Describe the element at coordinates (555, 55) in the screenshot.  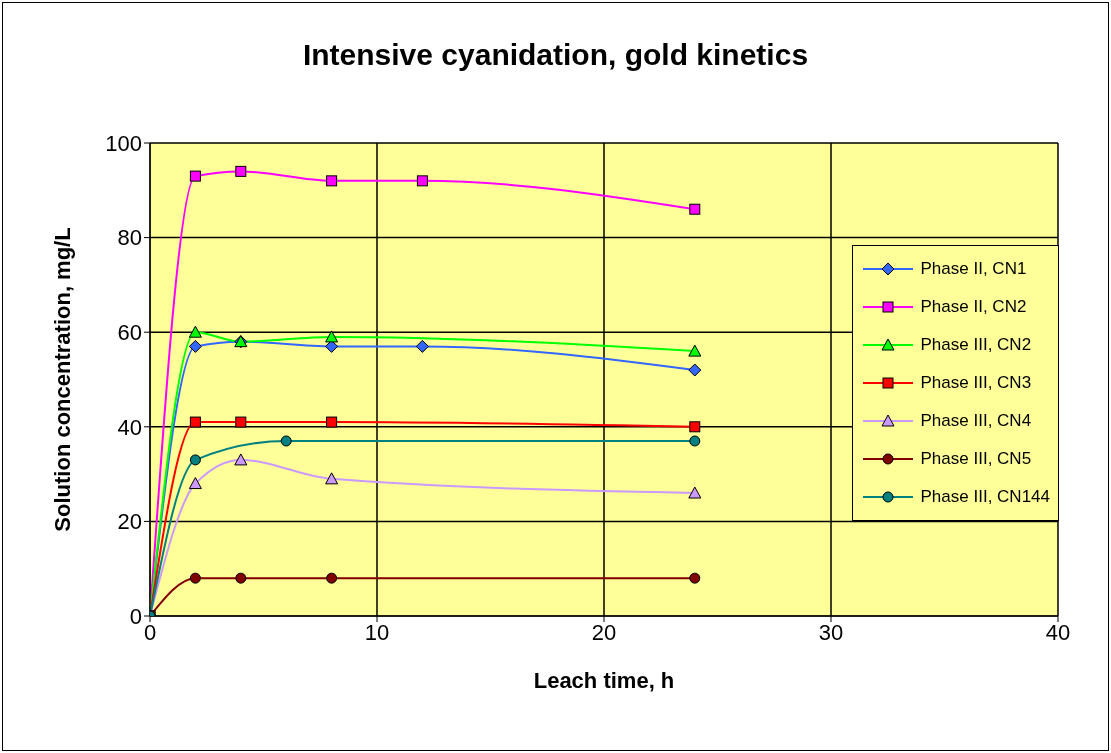
I see `chart-title: Intensive cyanidation, gold kinetics` at that location.